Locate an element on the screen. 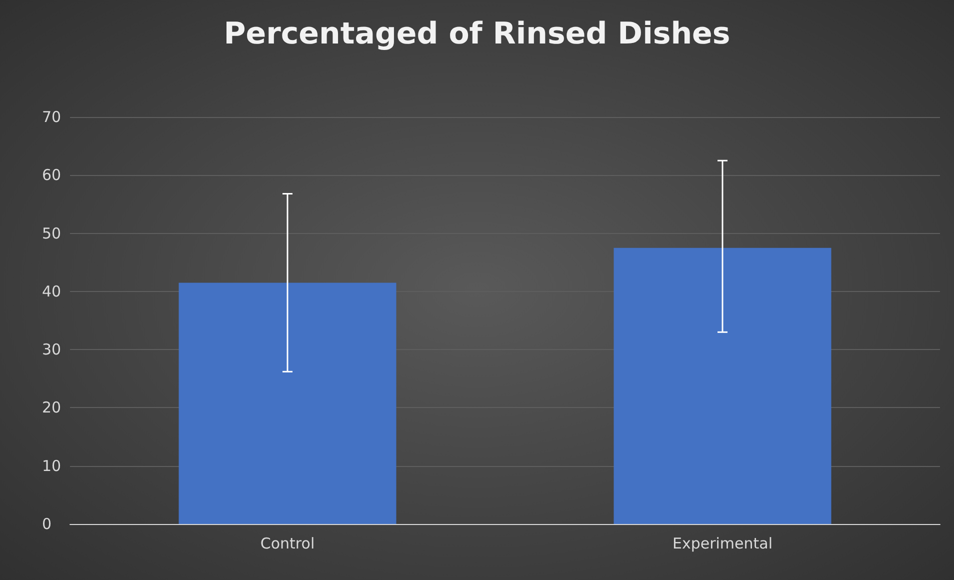 Image resolution: width=954 pixels, height=580 pixels. y-tick-label: 50 is located at coordinates (52, 233).